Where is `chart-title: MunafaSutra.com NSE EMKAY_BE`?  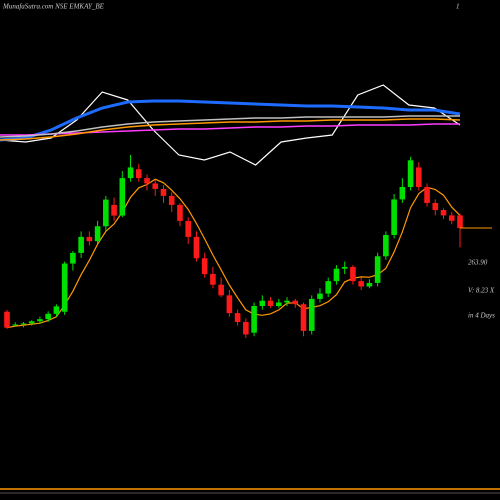
chart-title: MunafaSutra.com NSE EMKAY_BE is located at coordinates (53, 7).